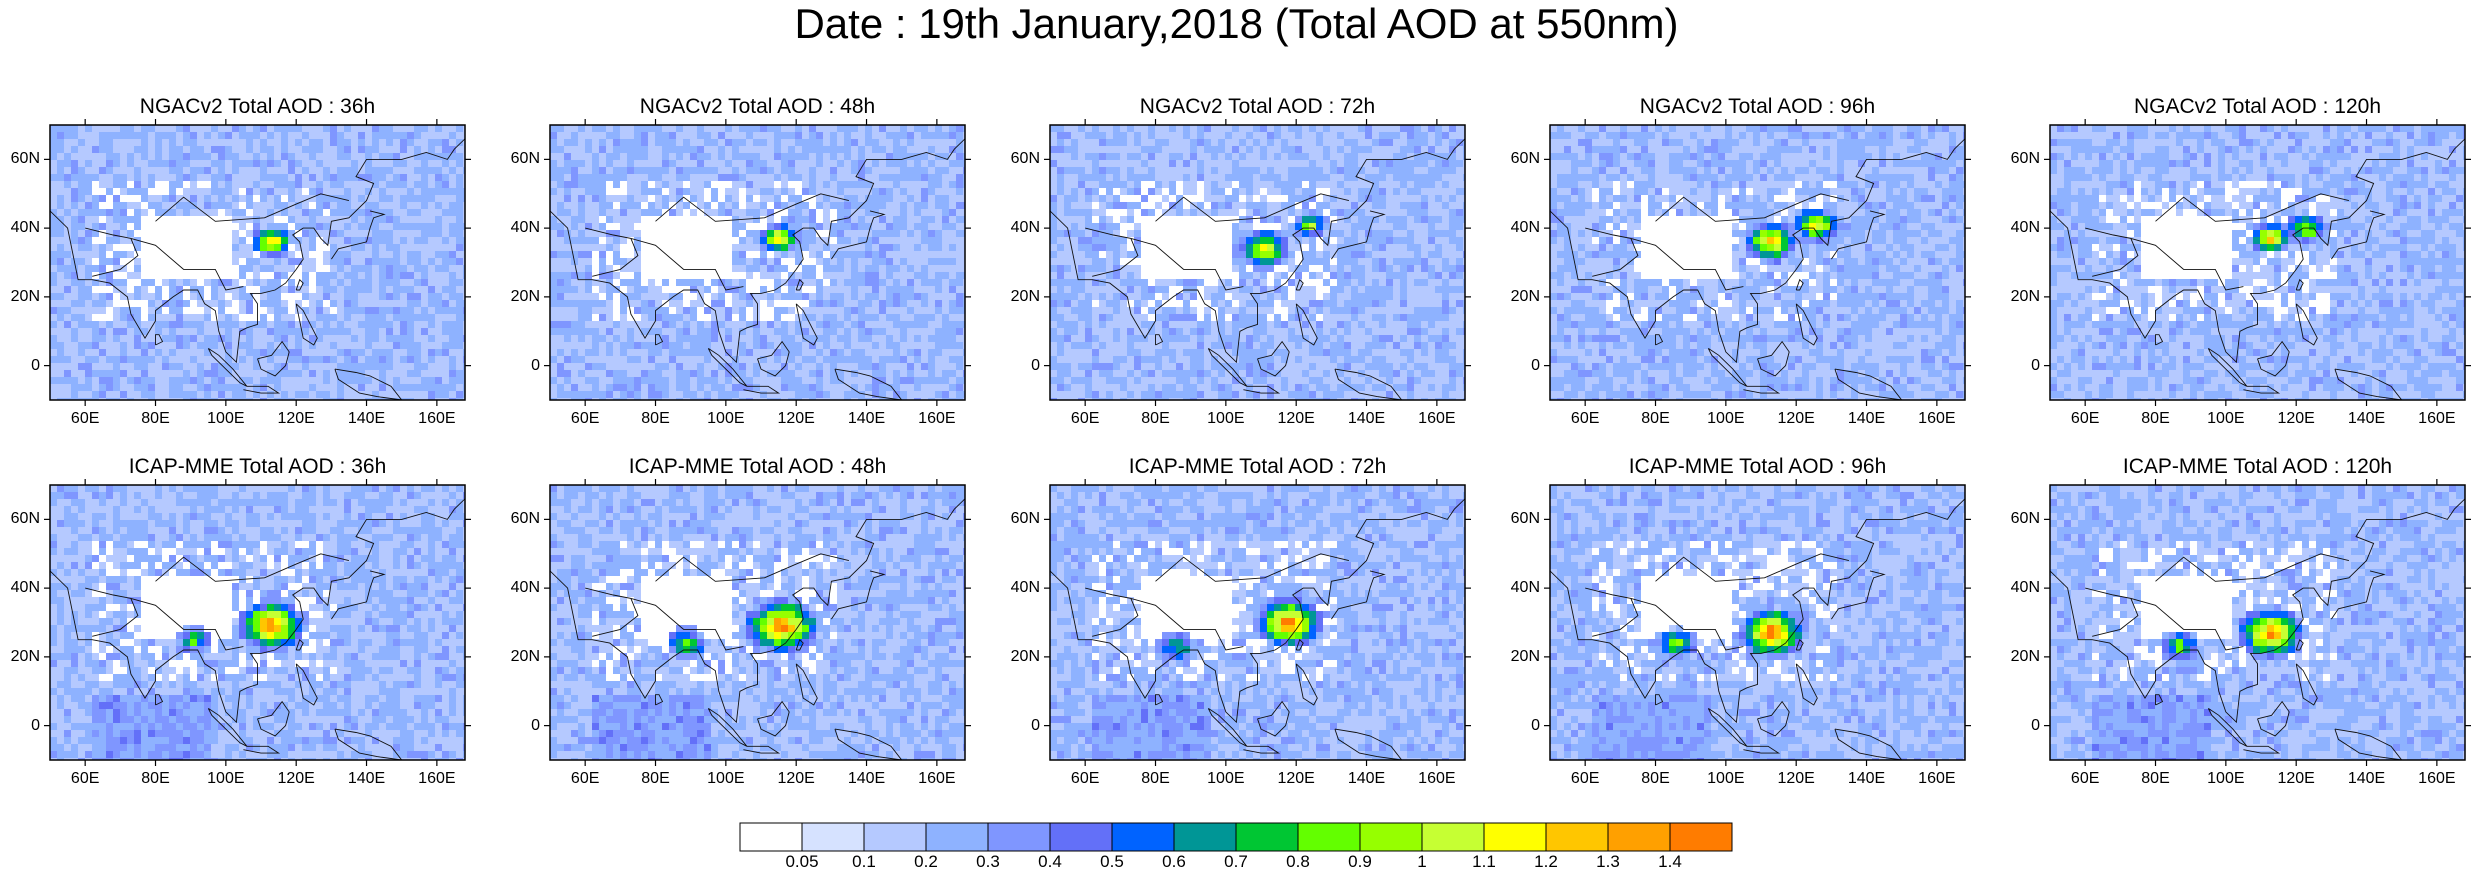  What do you see at coordinates (864, 862) in the screenshot?
I see `colorbar-label: 0.1` at bounding box center [864, 862].